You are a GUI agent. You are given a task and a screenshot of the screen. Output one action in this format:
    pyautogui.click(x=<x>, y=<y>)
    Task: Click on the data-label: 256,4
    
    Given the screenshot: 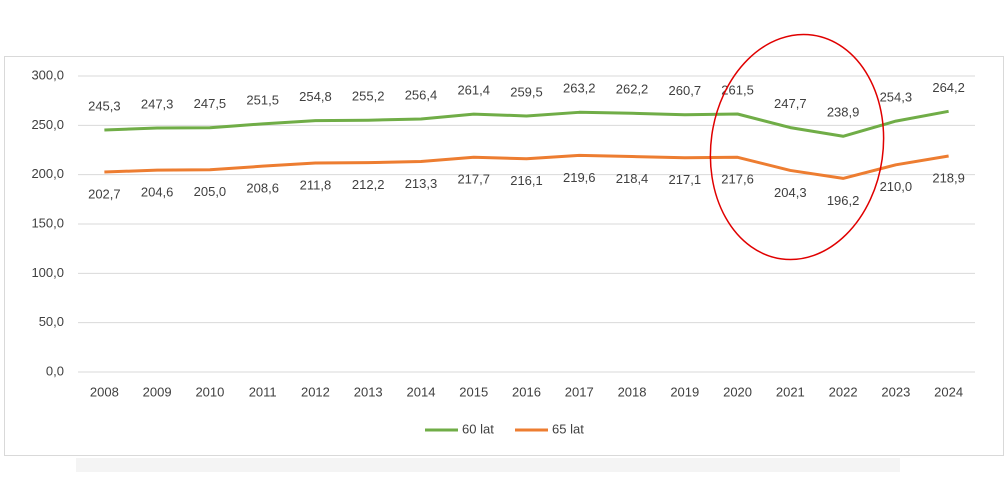 What is the action you would take?
    pyautogui.click(x=421, y=94)
    